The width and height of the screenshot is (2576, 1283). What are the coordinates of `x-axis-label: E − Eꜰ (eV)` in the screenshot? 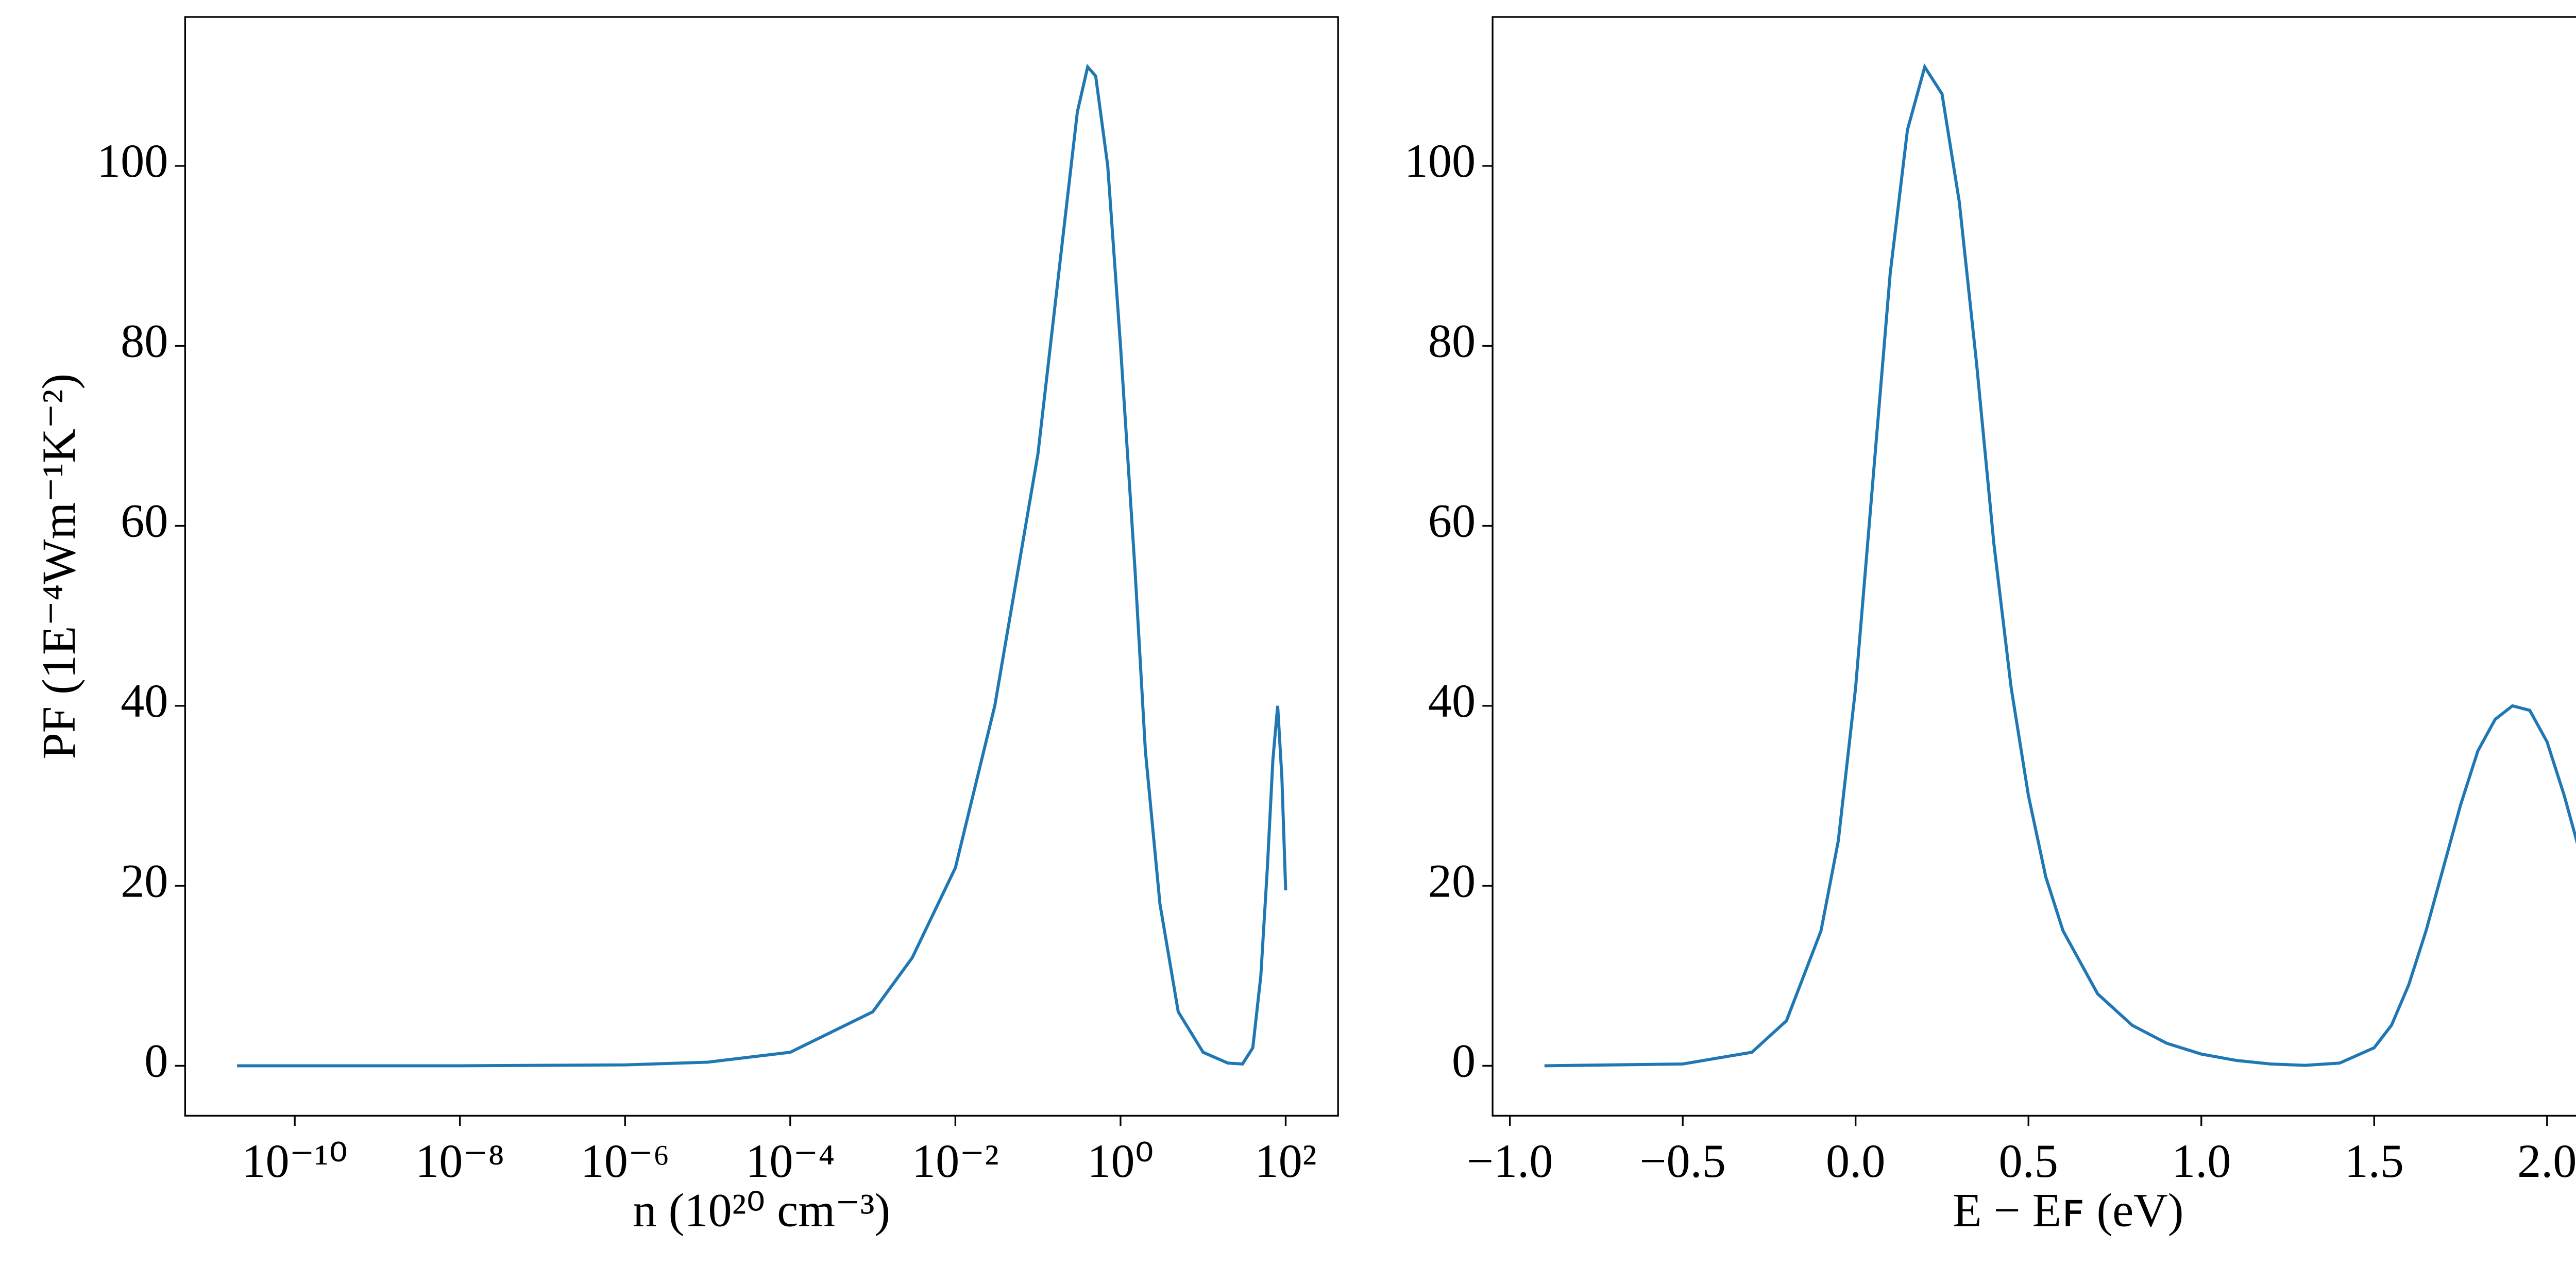 It's located at (2068, 1210).